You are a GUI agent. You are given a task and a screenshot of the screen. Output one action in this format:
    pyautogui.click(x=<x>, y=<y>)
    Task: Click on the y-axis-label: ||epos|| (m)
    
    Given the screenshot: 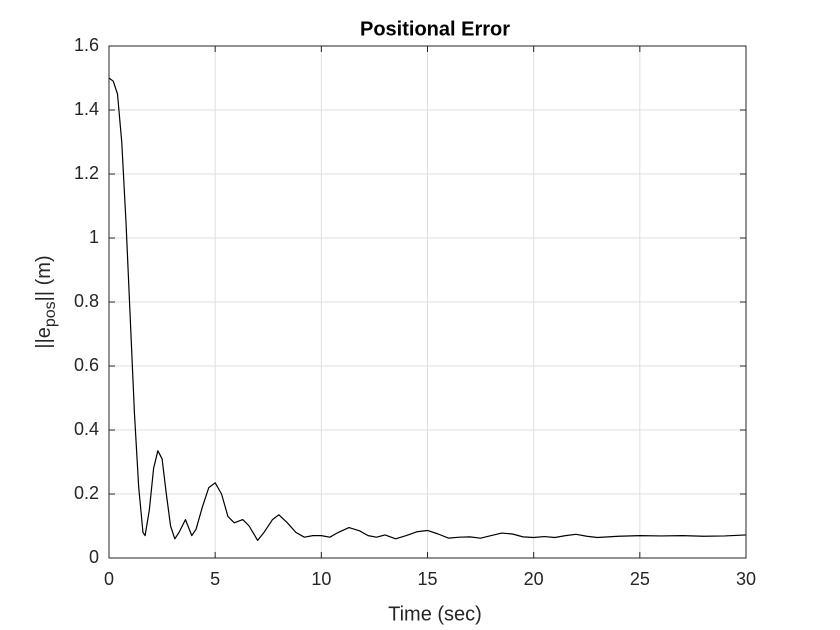 What is the action you would take?
    pyautogui.click(x=46, y=301)
    